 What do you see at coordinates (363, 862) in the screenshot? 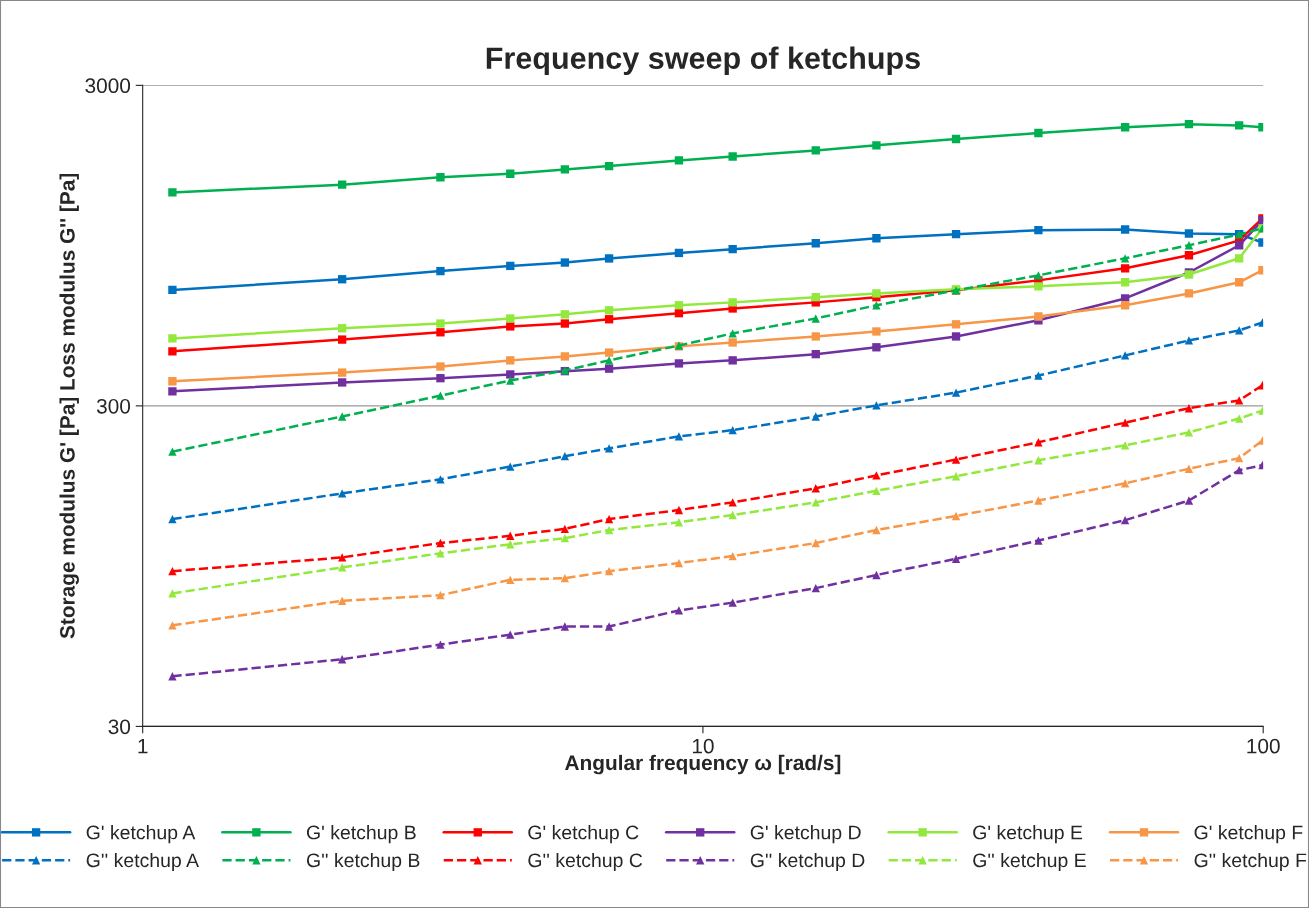
I see `legend-label: G'' ketchup B` at bounding box center [363, 862].